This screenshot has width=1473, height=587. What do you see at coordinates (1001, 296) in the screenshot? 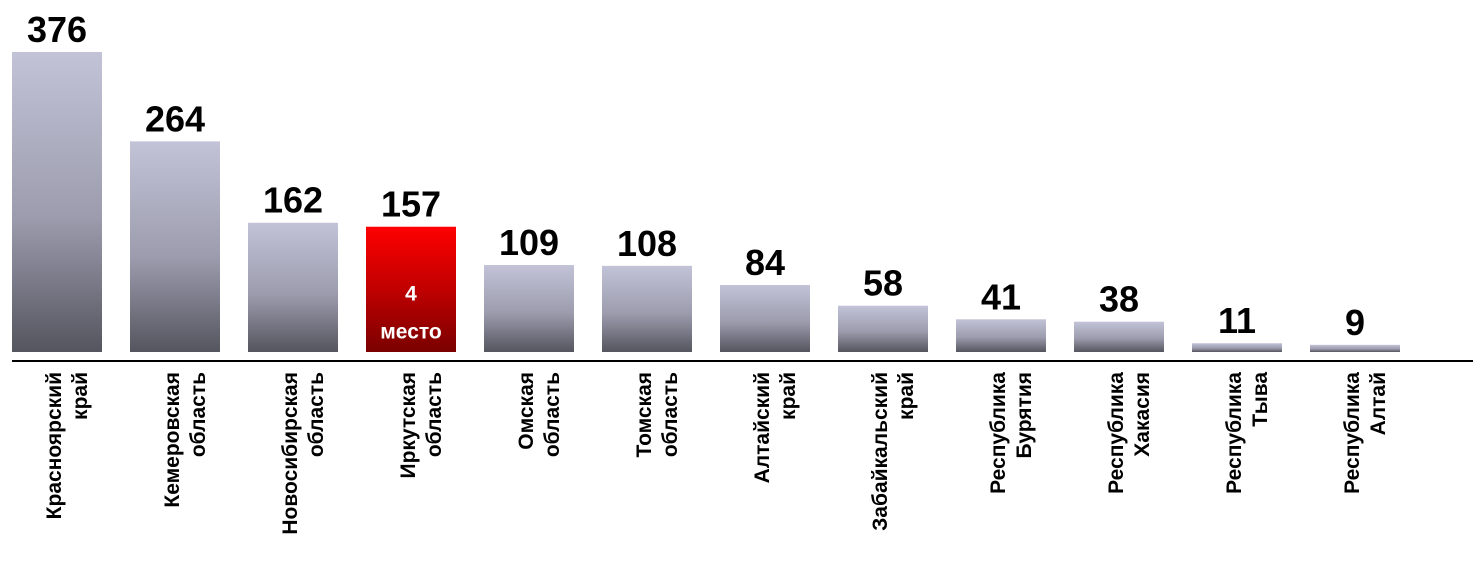
I see `value-label-8: 41` at bounding box center [1001, 296].